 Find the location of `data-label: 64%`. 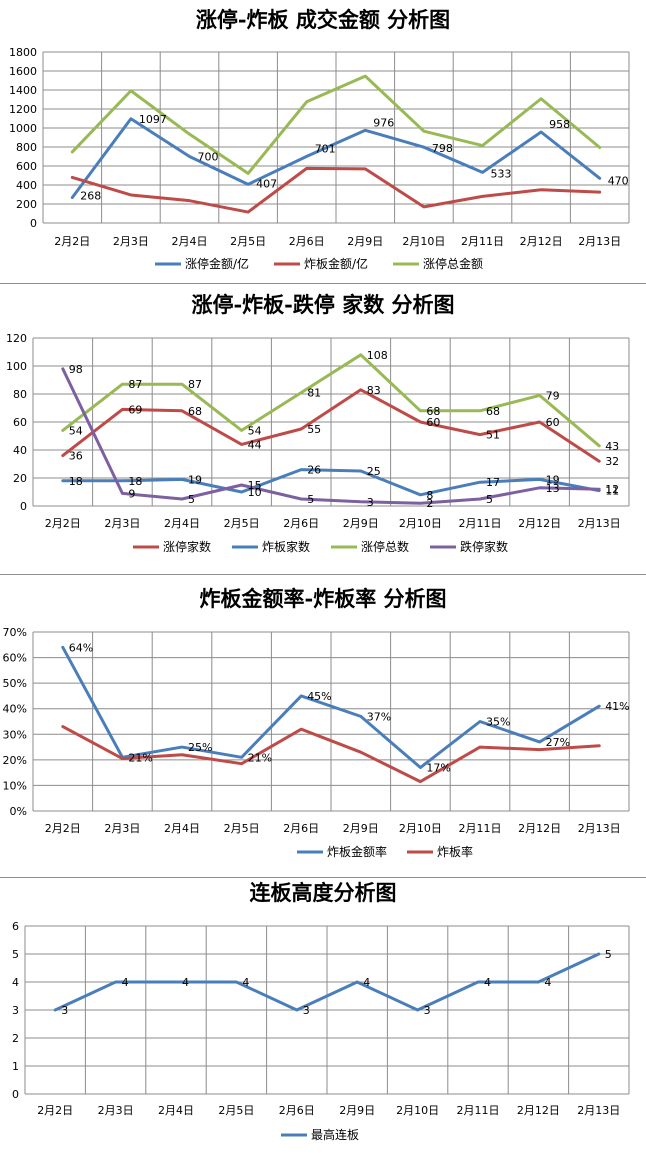

data-label: 64% is located at coordinates (81, 647).